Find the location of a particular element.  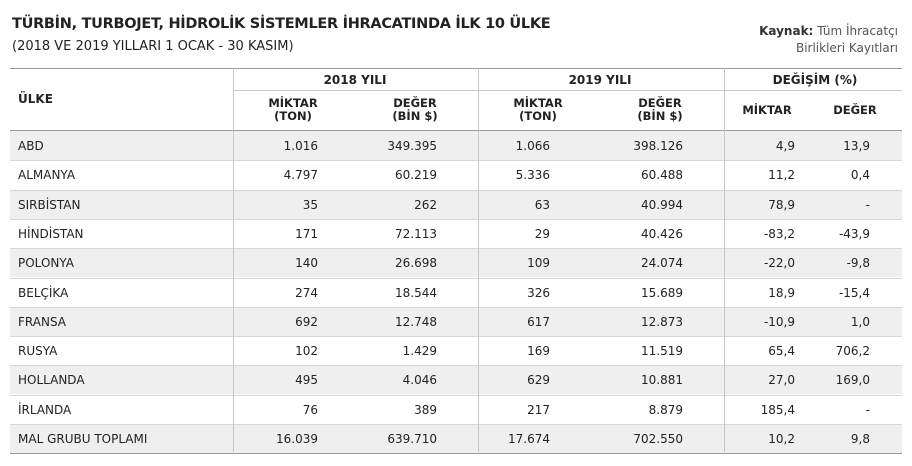

cell: 185,4 is located at coordinates (777, 409).